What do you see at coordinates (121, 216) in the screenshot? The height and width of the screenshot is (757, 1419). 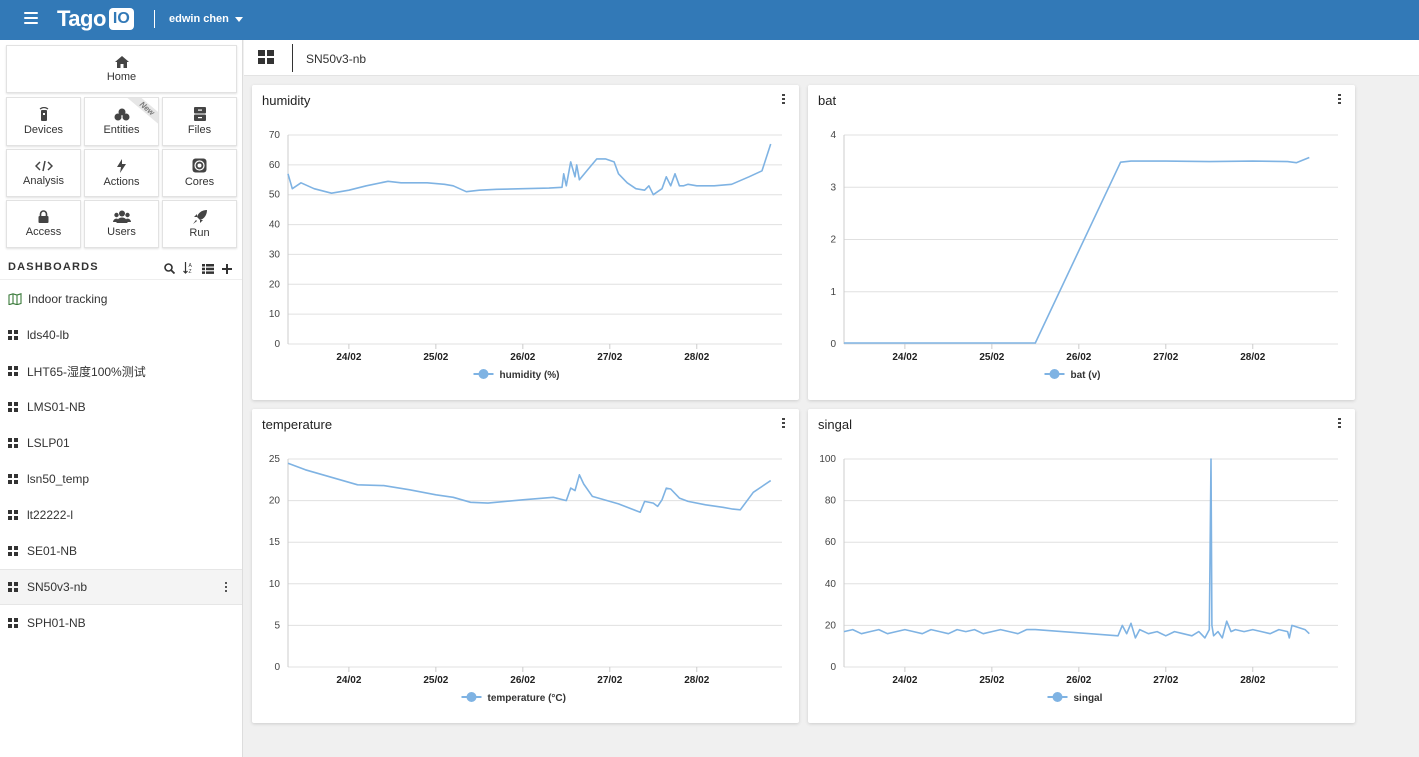 I see `users-icon` at bounding box center [121, 216].